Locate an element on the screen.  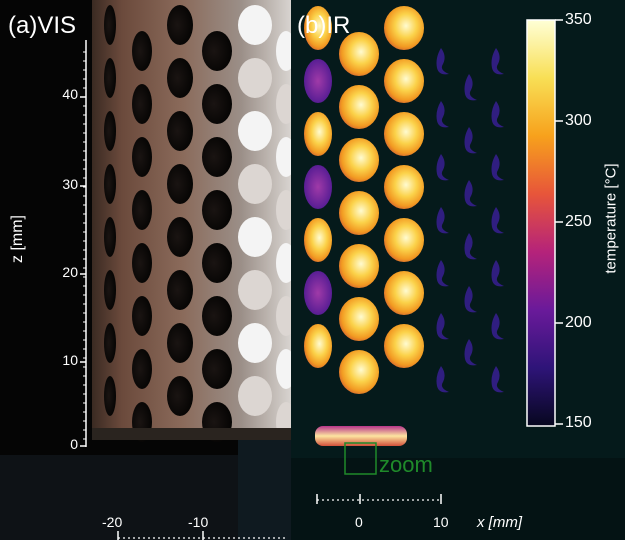
zoom-label: zoom is located at coordinates (406, 464).